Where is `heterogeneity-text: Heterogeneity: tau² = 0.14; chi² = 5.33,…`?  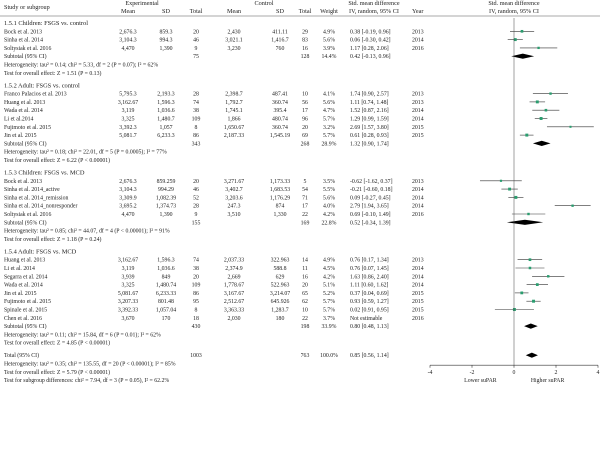
heterogeneity-text: Heterogeneity: tau² = 0.14; chi² = 5.33,… is located at coordinates (81, 65).